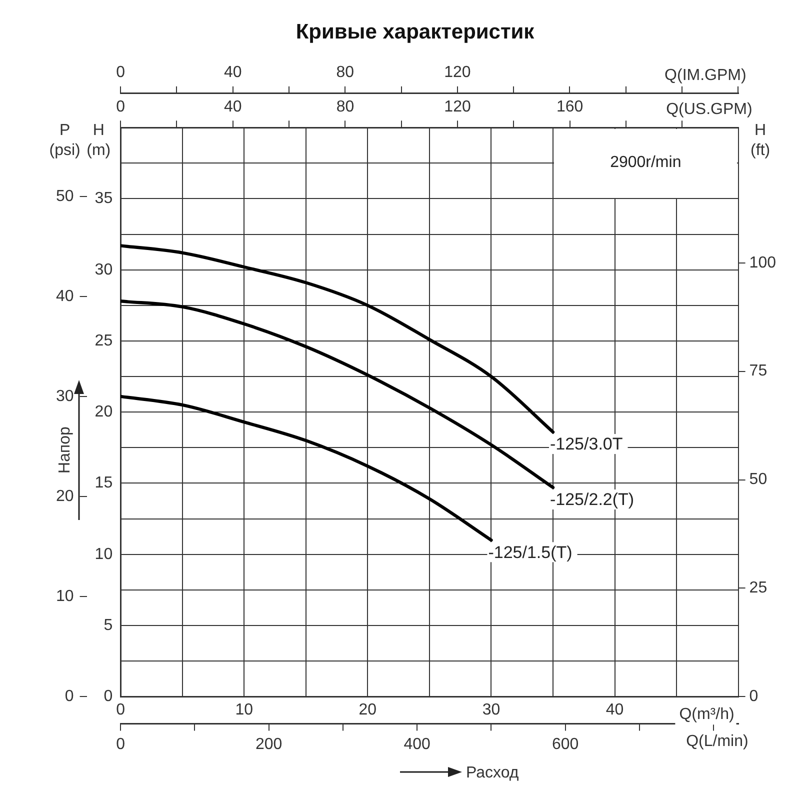  Describe the element at coordinates (586, 444) in the screenshot. I see `series-label: -125/3.0T` at that location.